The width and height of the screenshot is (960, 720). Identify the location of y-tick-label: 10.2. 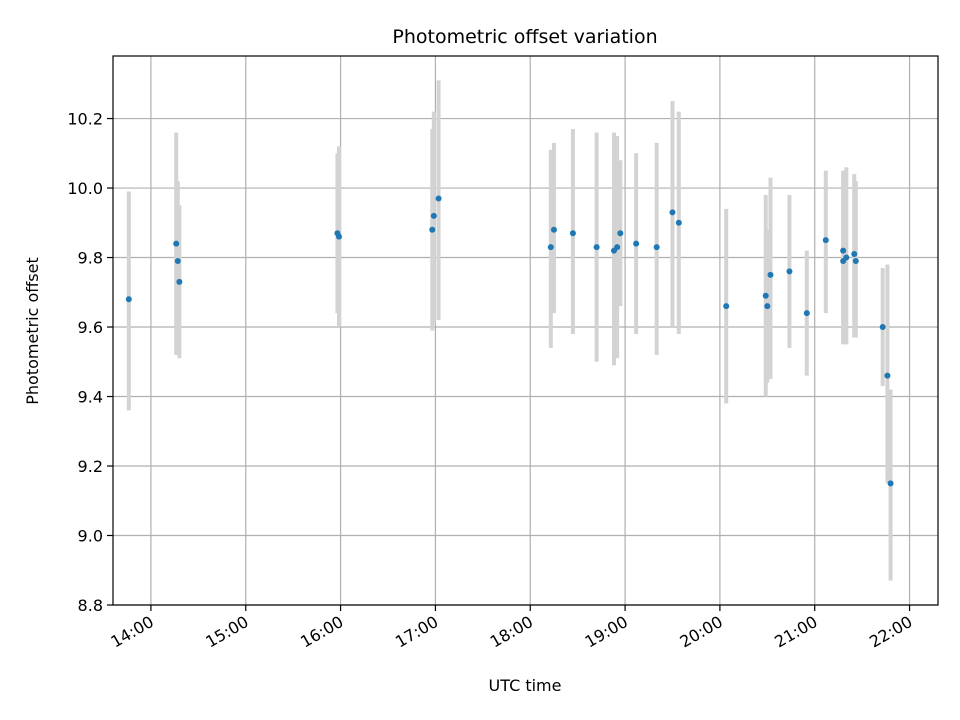
(85, 119).